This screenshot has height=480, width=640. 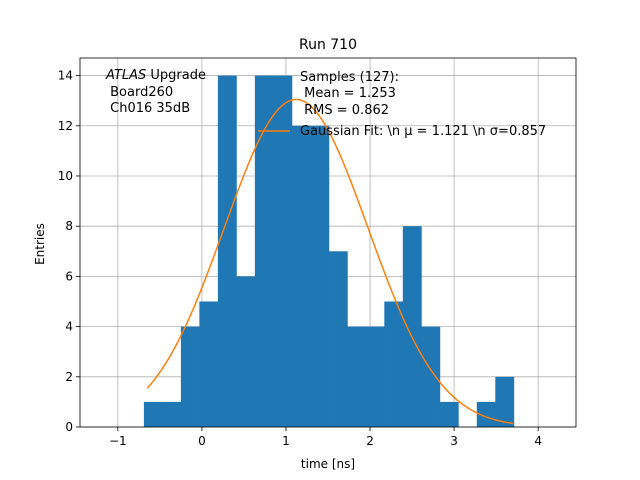 What do you see at coordinates (328, 45) in the screenshot?
I see `chart-title: Run 710` at bounding box center [328, 45].